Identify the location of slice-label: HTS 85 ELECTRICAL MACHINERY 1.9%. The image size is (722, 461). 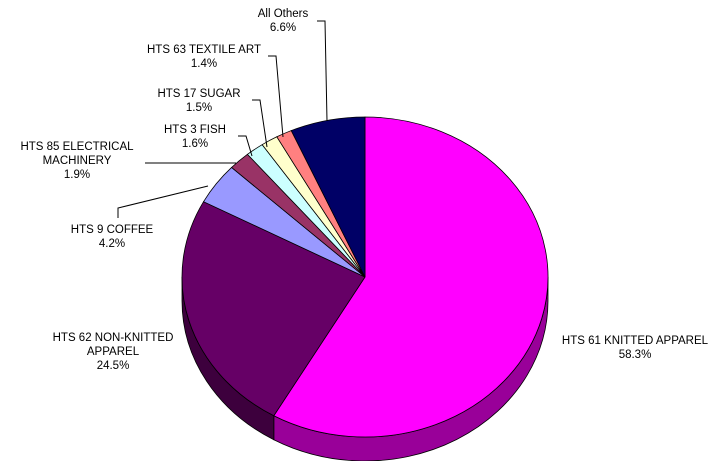
(77, 161).